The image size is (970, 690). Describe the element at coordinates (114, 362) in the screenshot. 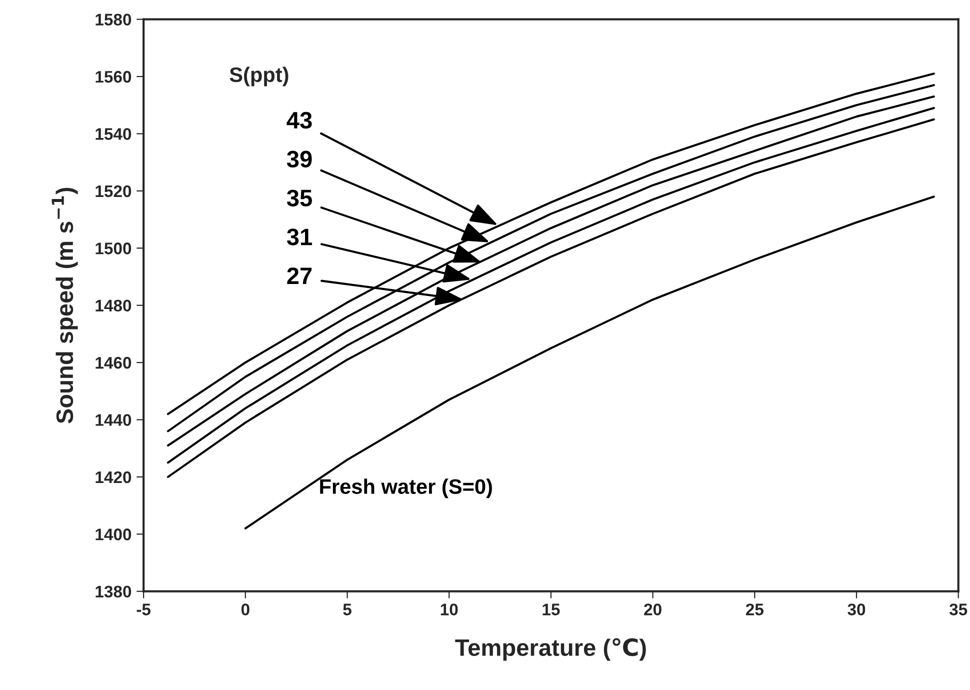

I see `y-tick-label: 1460` at that location.